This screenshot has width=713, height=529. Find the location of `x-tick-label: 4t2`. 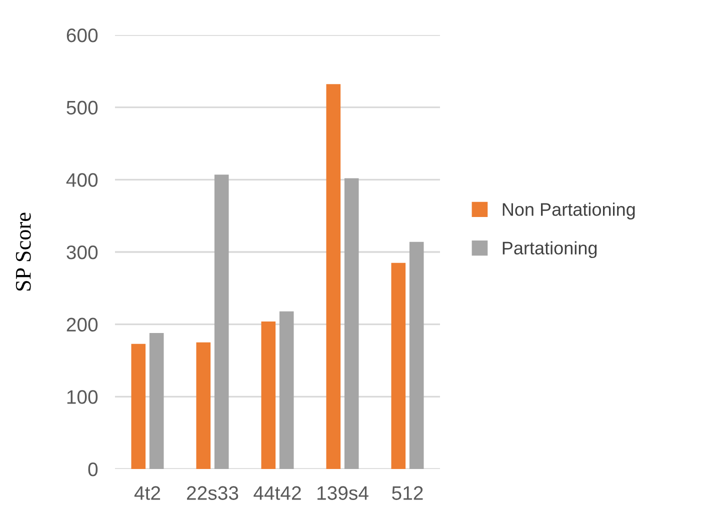

x-tick-label: 4t2 is located at coordinates (147, 493).